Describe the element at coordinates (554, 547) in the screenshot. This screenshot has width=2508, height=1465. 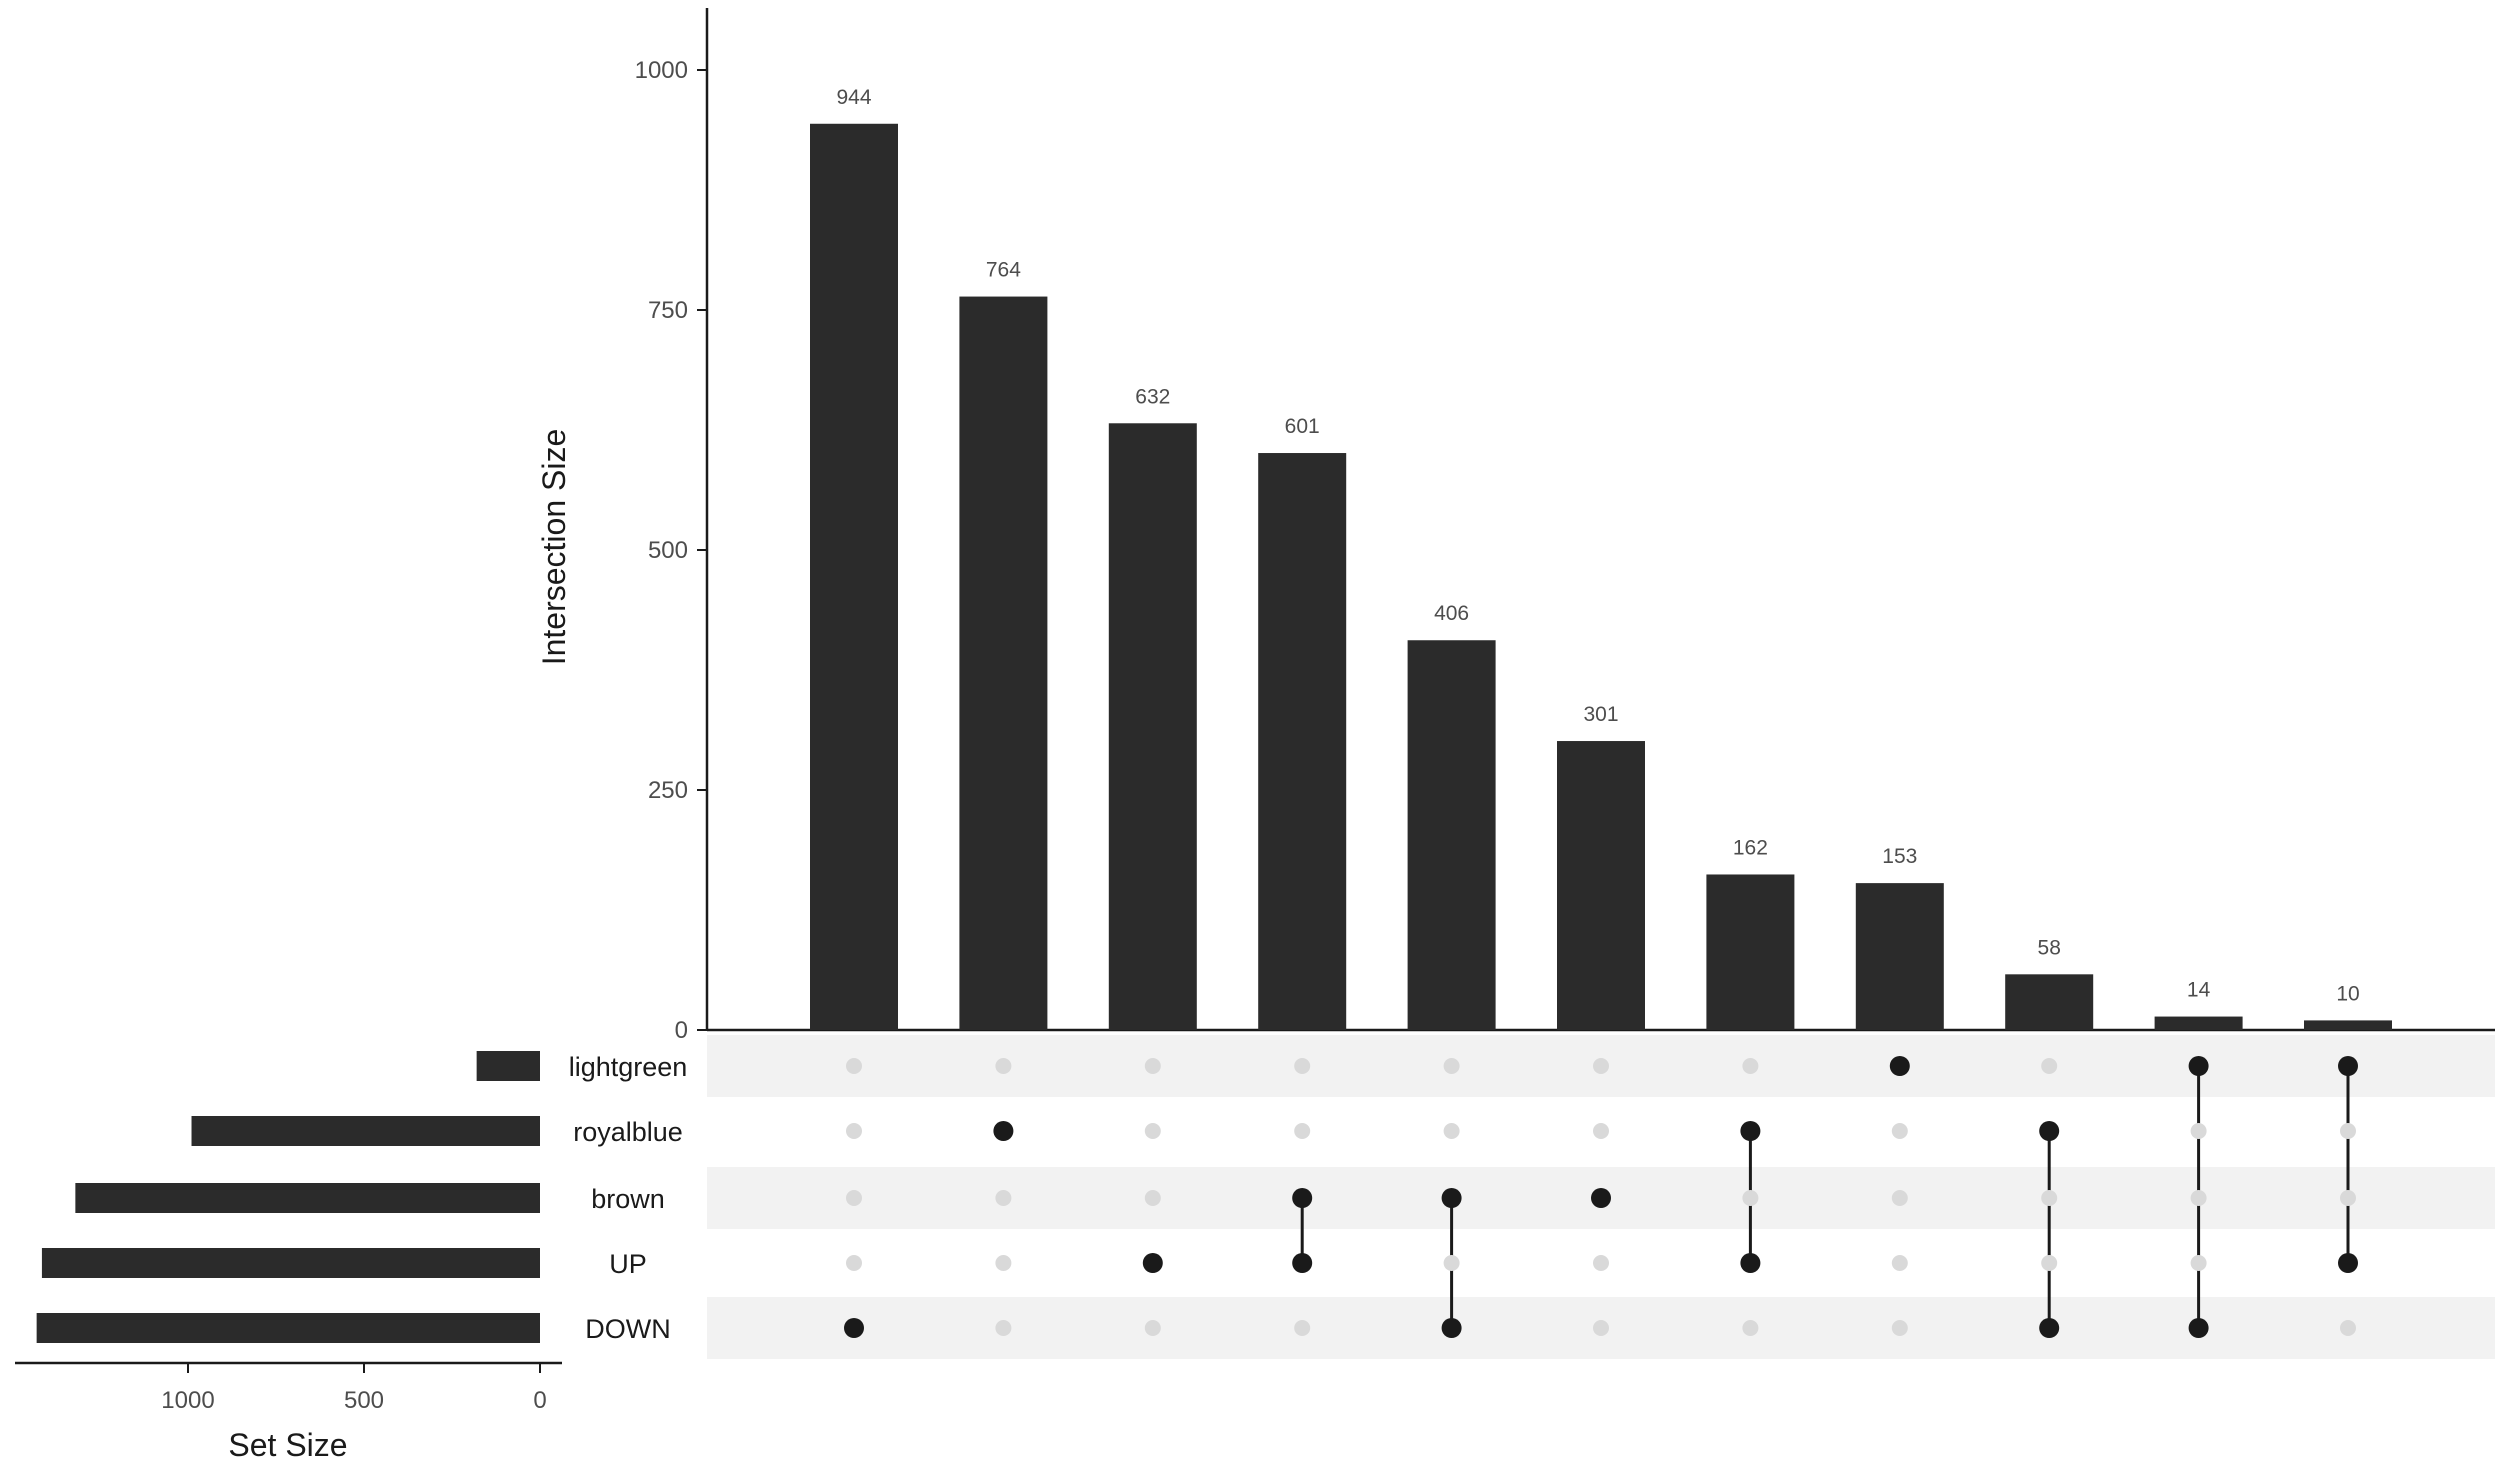
I see `y-axis-title: Intersection Size` at that location.